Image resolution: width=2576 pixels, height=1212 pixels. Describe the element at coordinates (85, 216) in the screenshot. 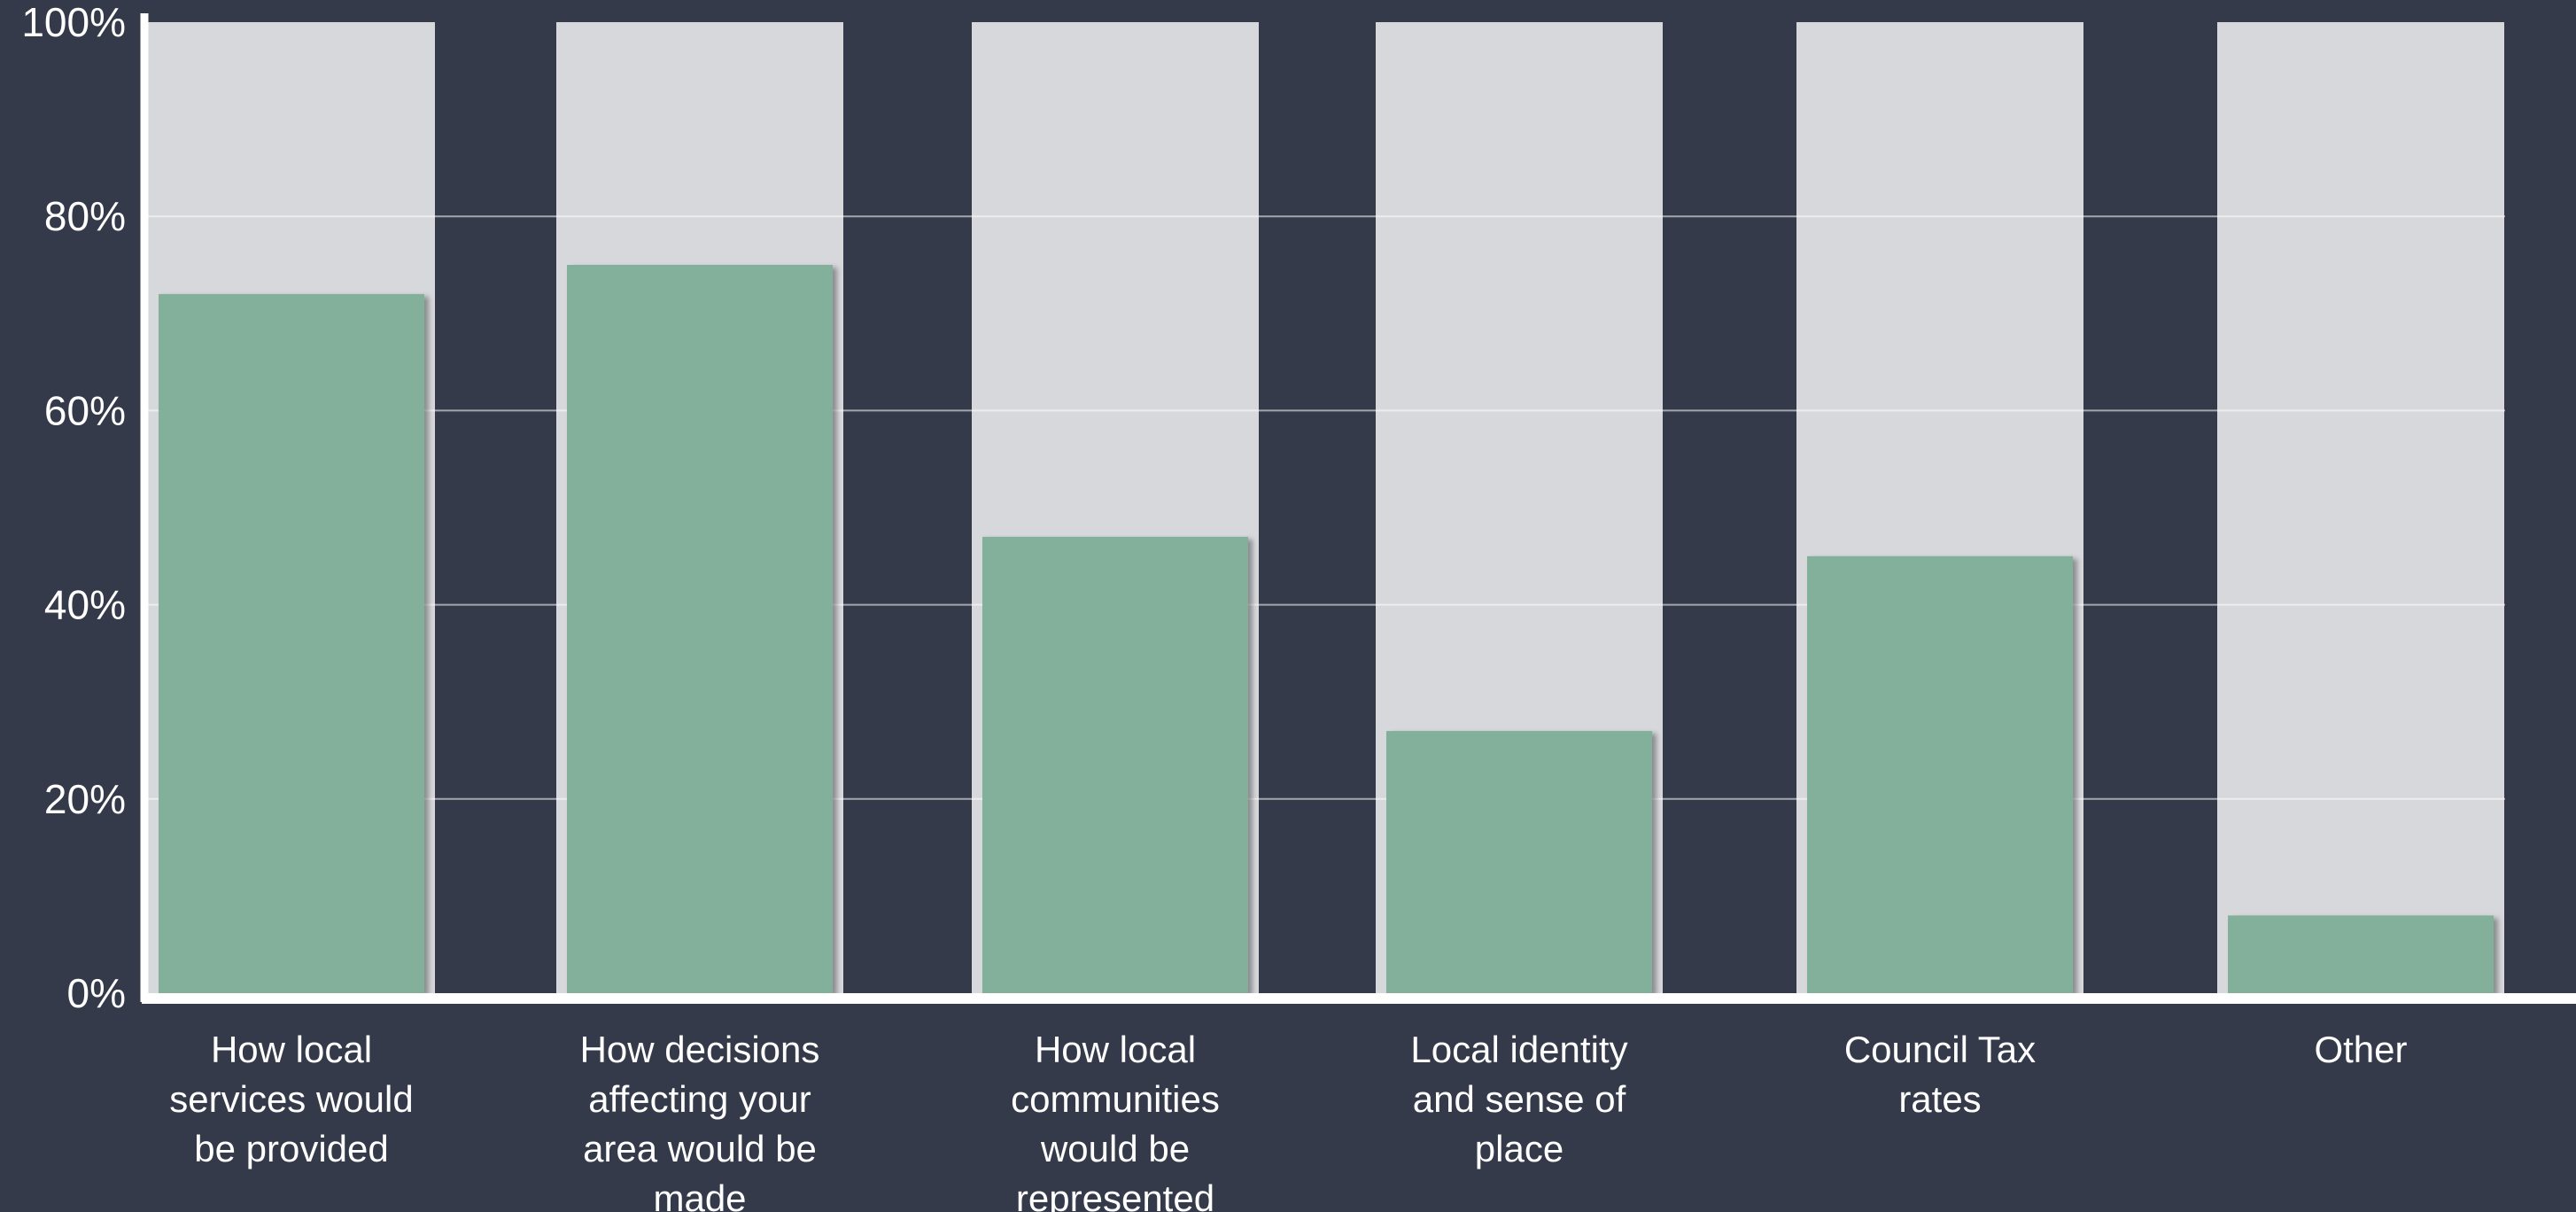

I see `y-tick-label-80: 80%` at that location.